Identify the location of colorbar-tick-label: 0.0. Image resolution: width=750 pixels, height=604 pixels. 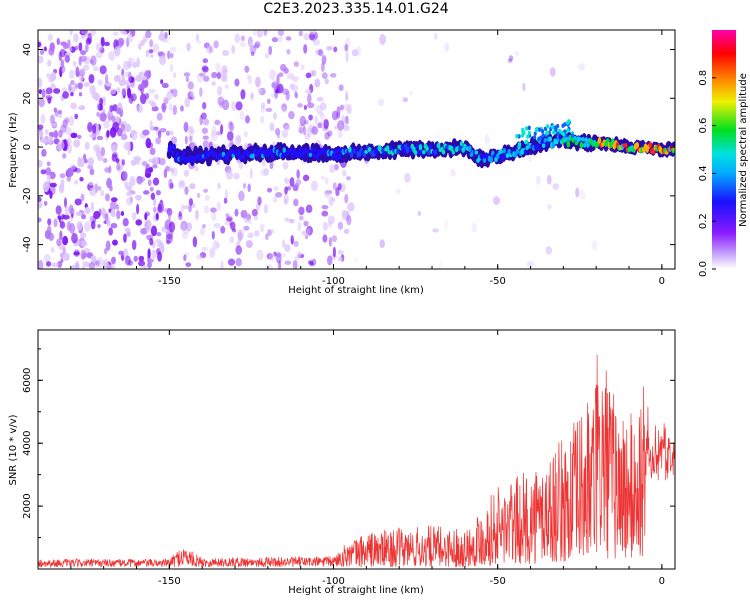
(703, 269).